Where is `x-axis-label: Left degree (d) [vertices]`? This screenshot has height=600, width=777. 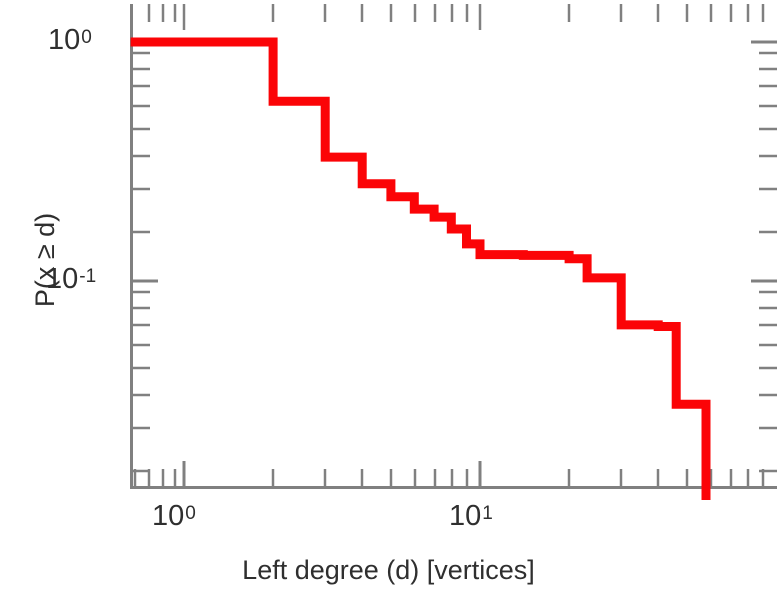
x-axis-label: Left degree (d) [vertices] is located at coordinates (388, 570).